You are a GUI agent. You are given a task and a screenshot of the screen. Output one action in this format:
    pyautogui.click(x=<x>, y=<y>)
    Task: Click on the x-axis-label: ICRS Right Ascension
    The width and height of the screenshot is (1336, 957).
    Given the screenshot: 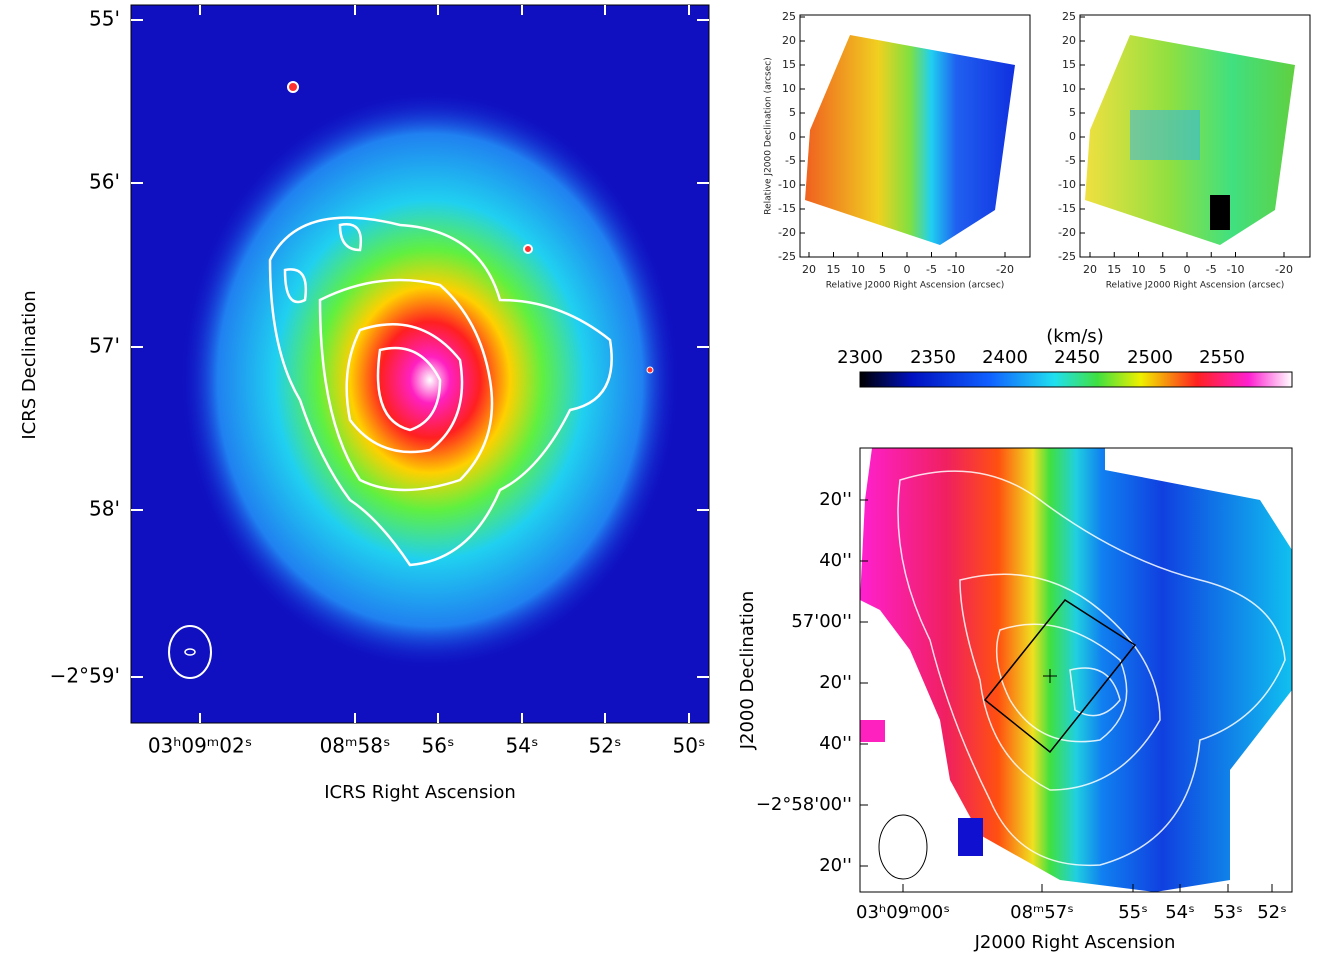 What is the action you would take?
    pyautogui.click(x=420, y=792)
    